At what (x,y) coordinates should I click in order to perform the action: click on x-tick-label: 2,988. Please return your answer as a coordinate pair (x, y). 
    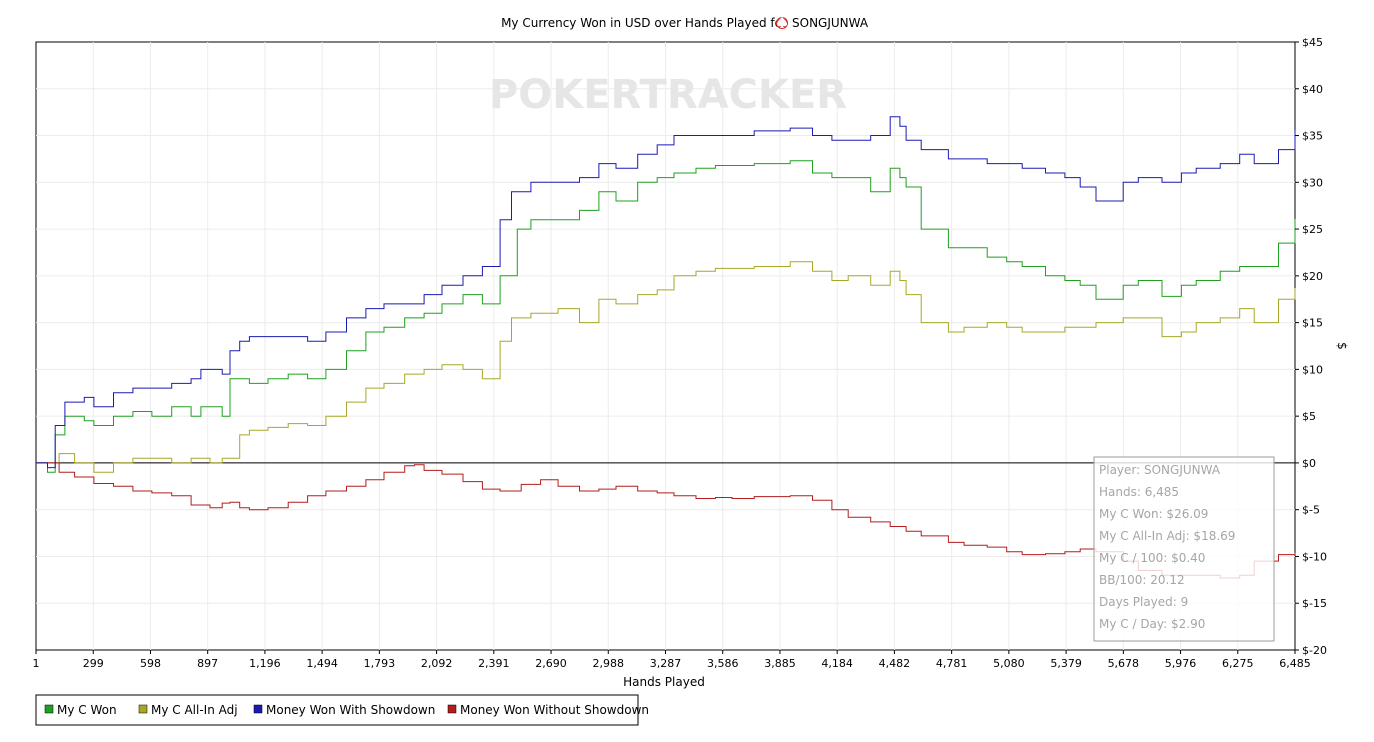
    Looking at the image, I should click on (609, 663).